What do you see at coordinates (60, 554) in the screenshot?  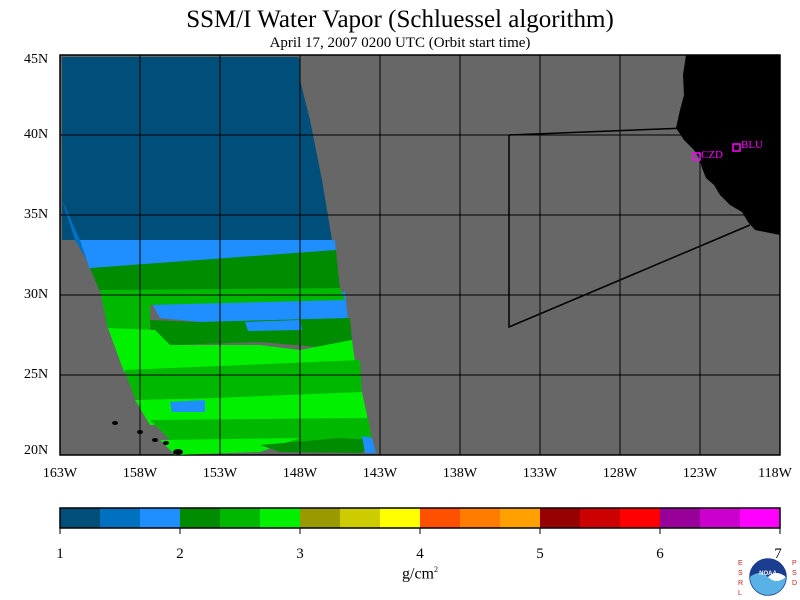 I see `colorbar-tick: 1` at bounding box center [60, 554].